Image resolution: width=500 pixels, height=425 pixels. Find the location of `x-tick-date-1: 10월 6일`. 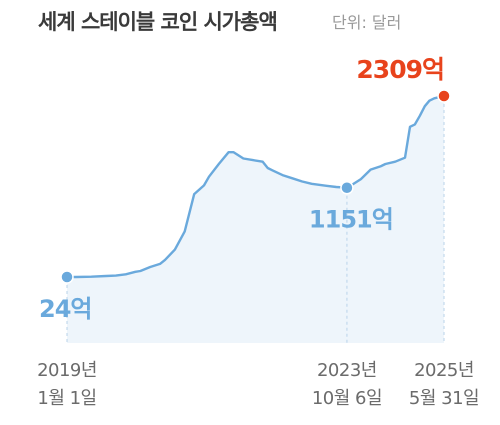

x-tick-date-1: 10월 6일 is located at coordinates (347, 398).